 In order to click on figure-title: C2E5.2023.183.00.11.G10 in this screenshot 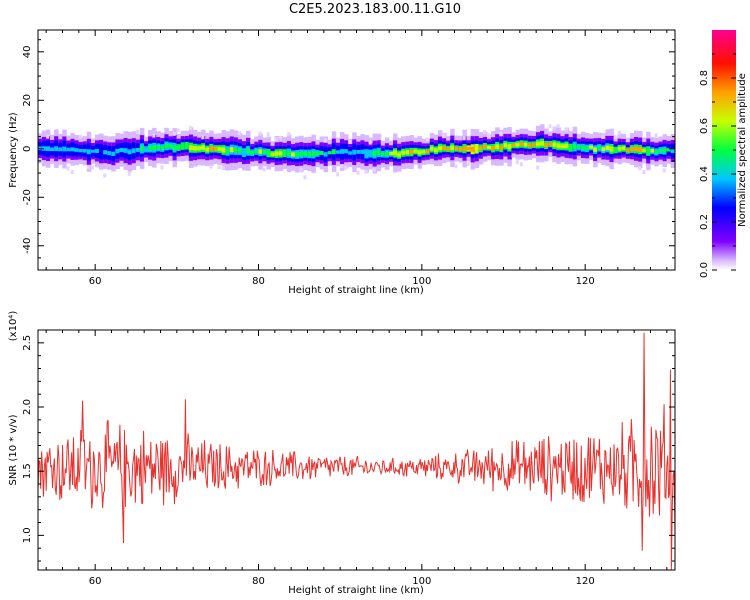, I will do `click(375, 9)`.